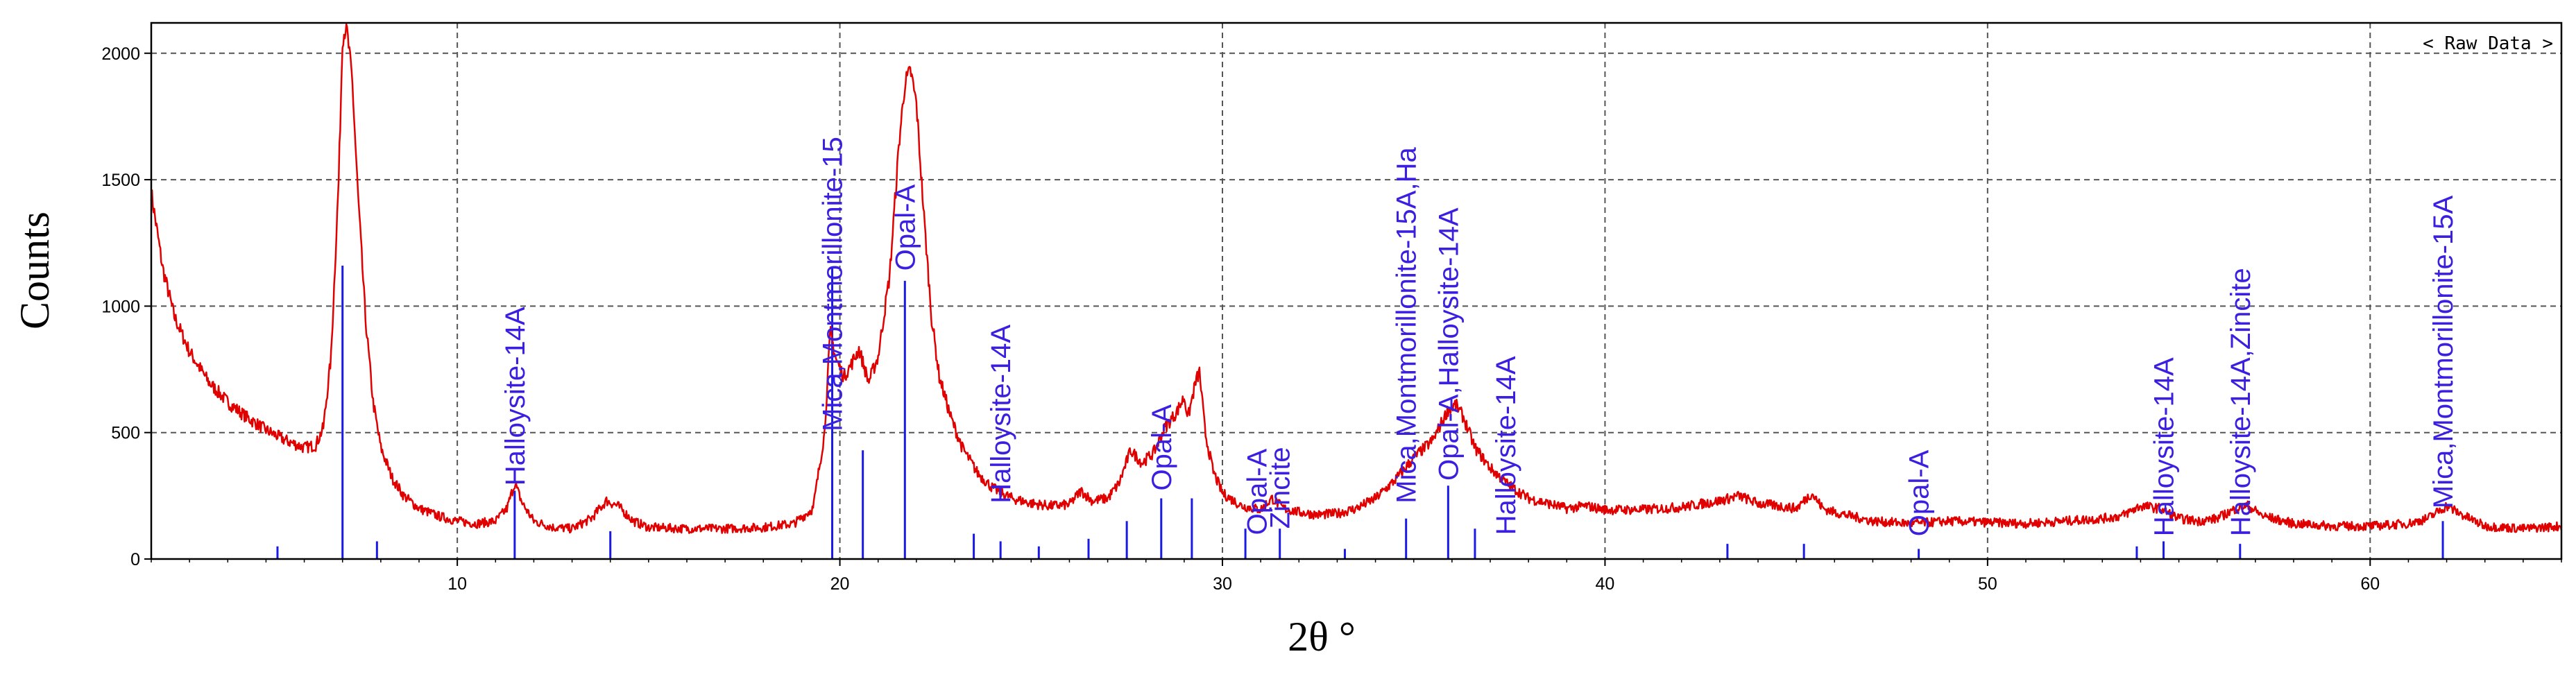  I want to click on x-axis-title: 2θ °, so click(1322, 637).